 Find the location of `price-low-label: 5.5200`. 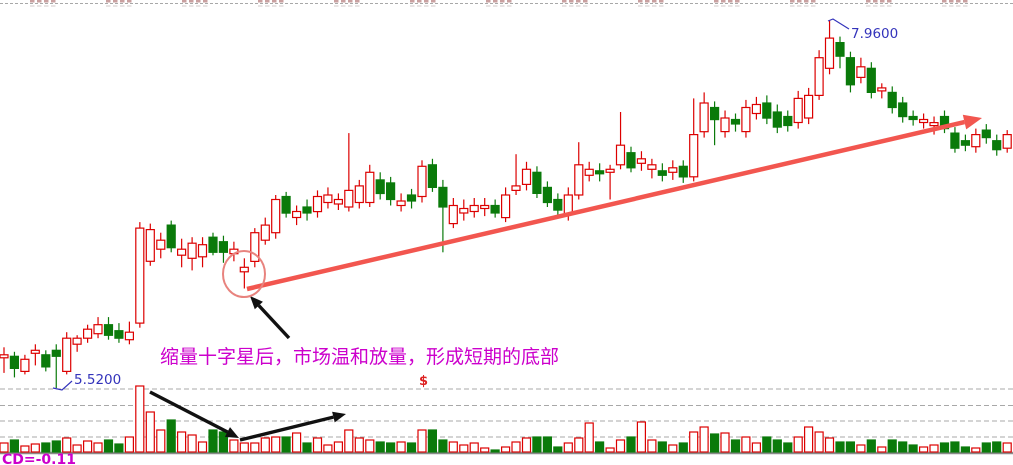

price-low-label: 5.5200 is located at coordinates (97, 380).